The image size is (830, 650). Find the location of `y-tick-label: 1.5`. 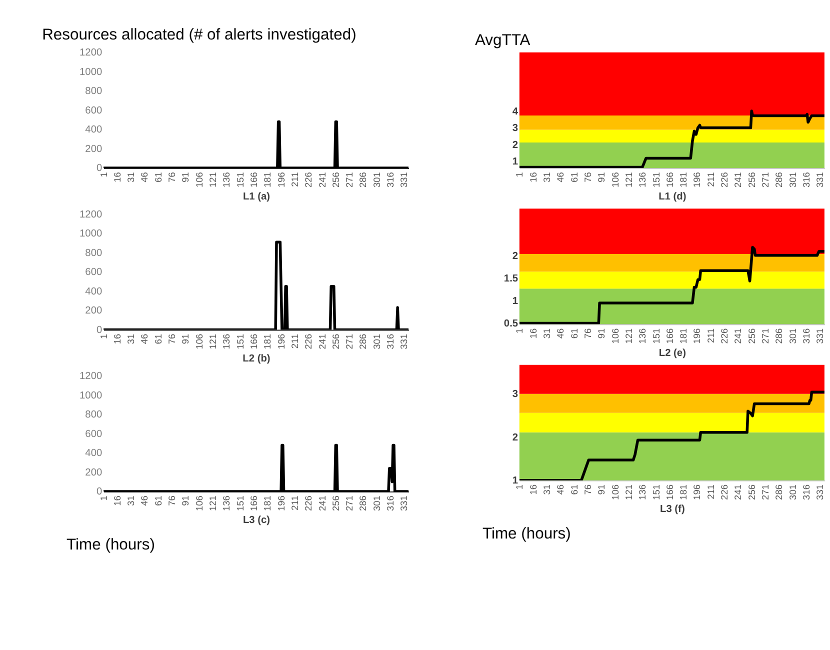

y-tick-label: 1.5 is located at coordinates (511, 279).